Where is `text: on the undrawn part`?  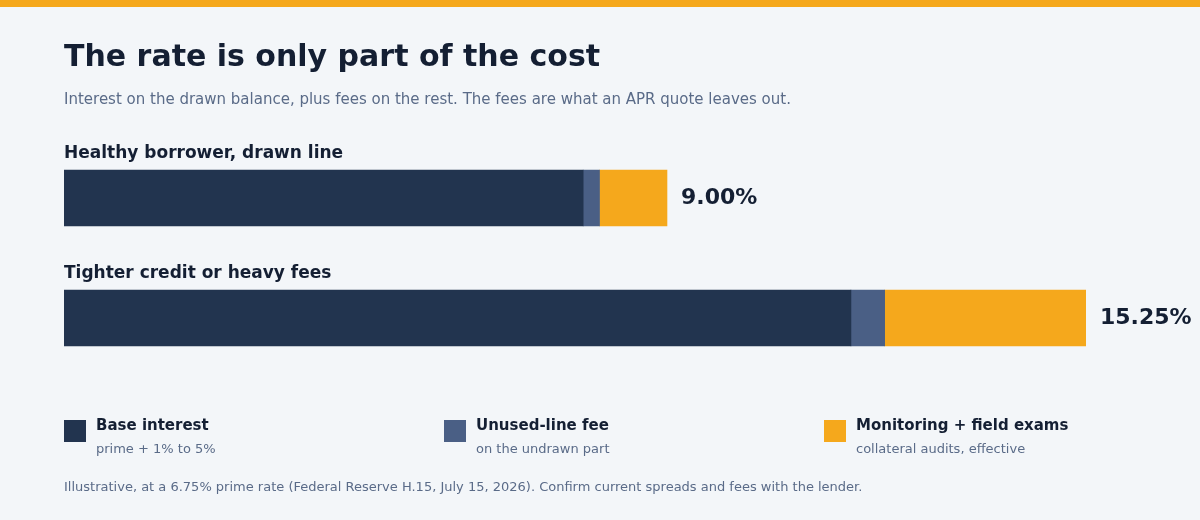
text: on the undrawn part is located at coordinates (543, 448).